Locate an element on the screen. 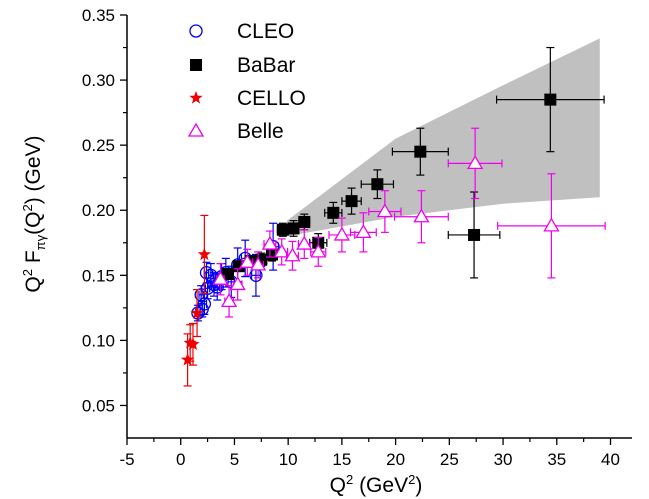 The width and height of the screenshot is (649, 499). y-tick-label: 0.30 is located at coordinates (98, 80).